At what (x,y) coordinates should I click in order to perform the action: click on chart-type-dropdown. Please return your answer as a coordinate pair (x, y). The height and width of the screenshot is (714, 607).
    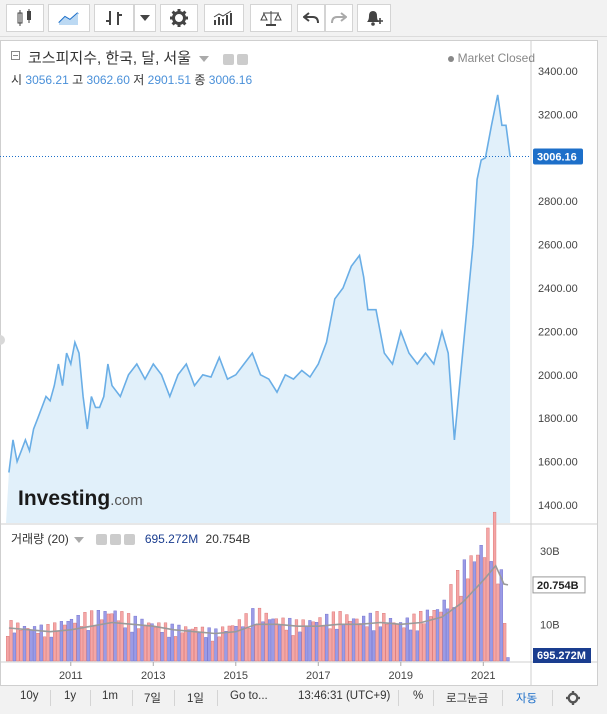
    Looking at the image, I should click on (145, 18).